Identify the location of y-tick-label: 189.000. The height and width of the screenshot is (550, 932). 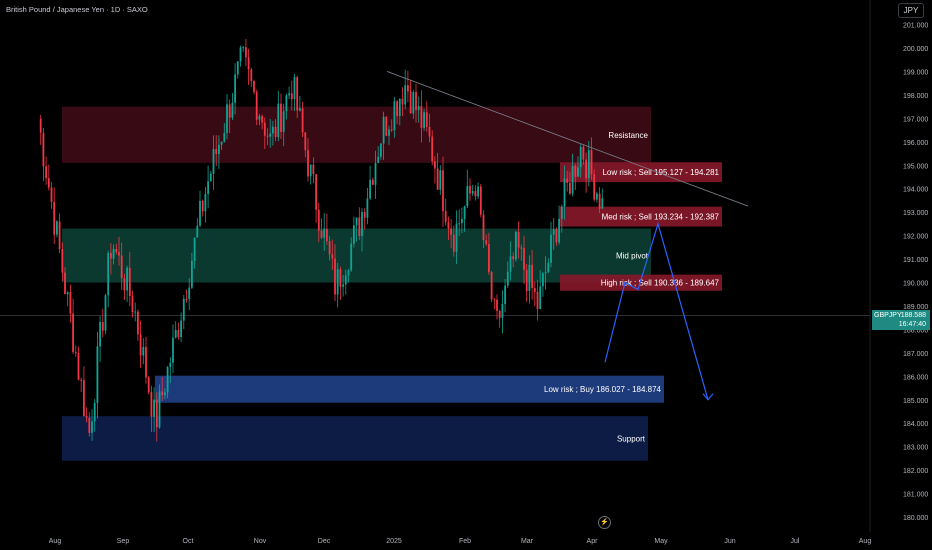
(915, 307).